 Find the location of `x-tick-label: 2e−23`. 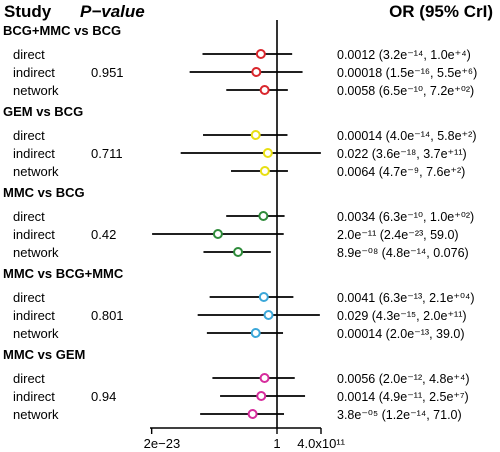

x-tick-label: 2e−23 is located at coordinates (162, 443).